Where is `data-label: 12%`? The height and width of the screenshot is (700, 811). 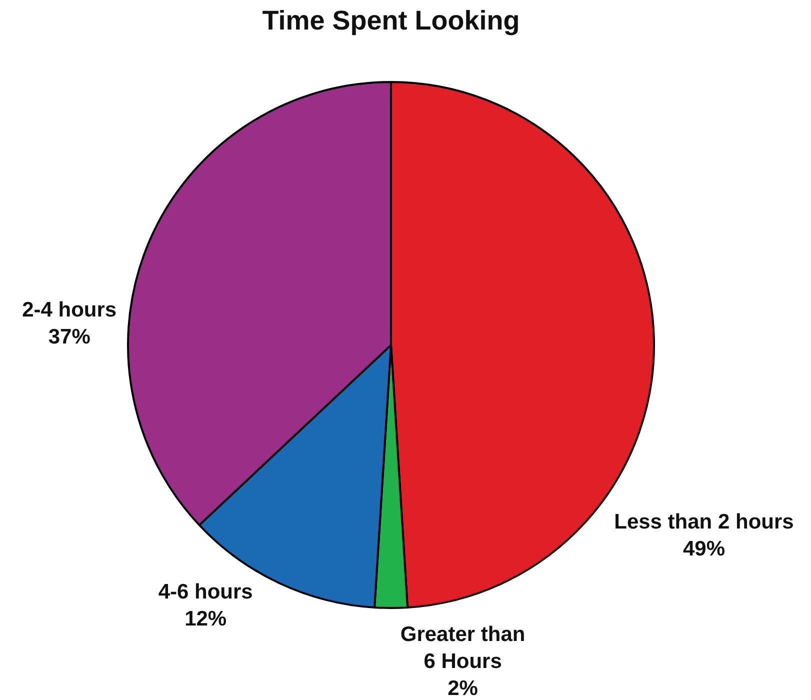 data-label: 12% is located at coordinates (205, 619).